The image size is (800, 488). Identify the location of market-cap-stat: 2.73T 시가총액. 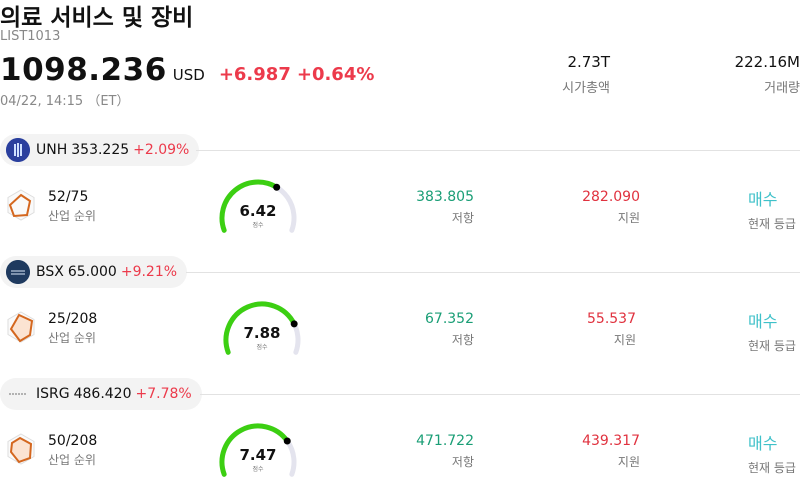
(586, 74).